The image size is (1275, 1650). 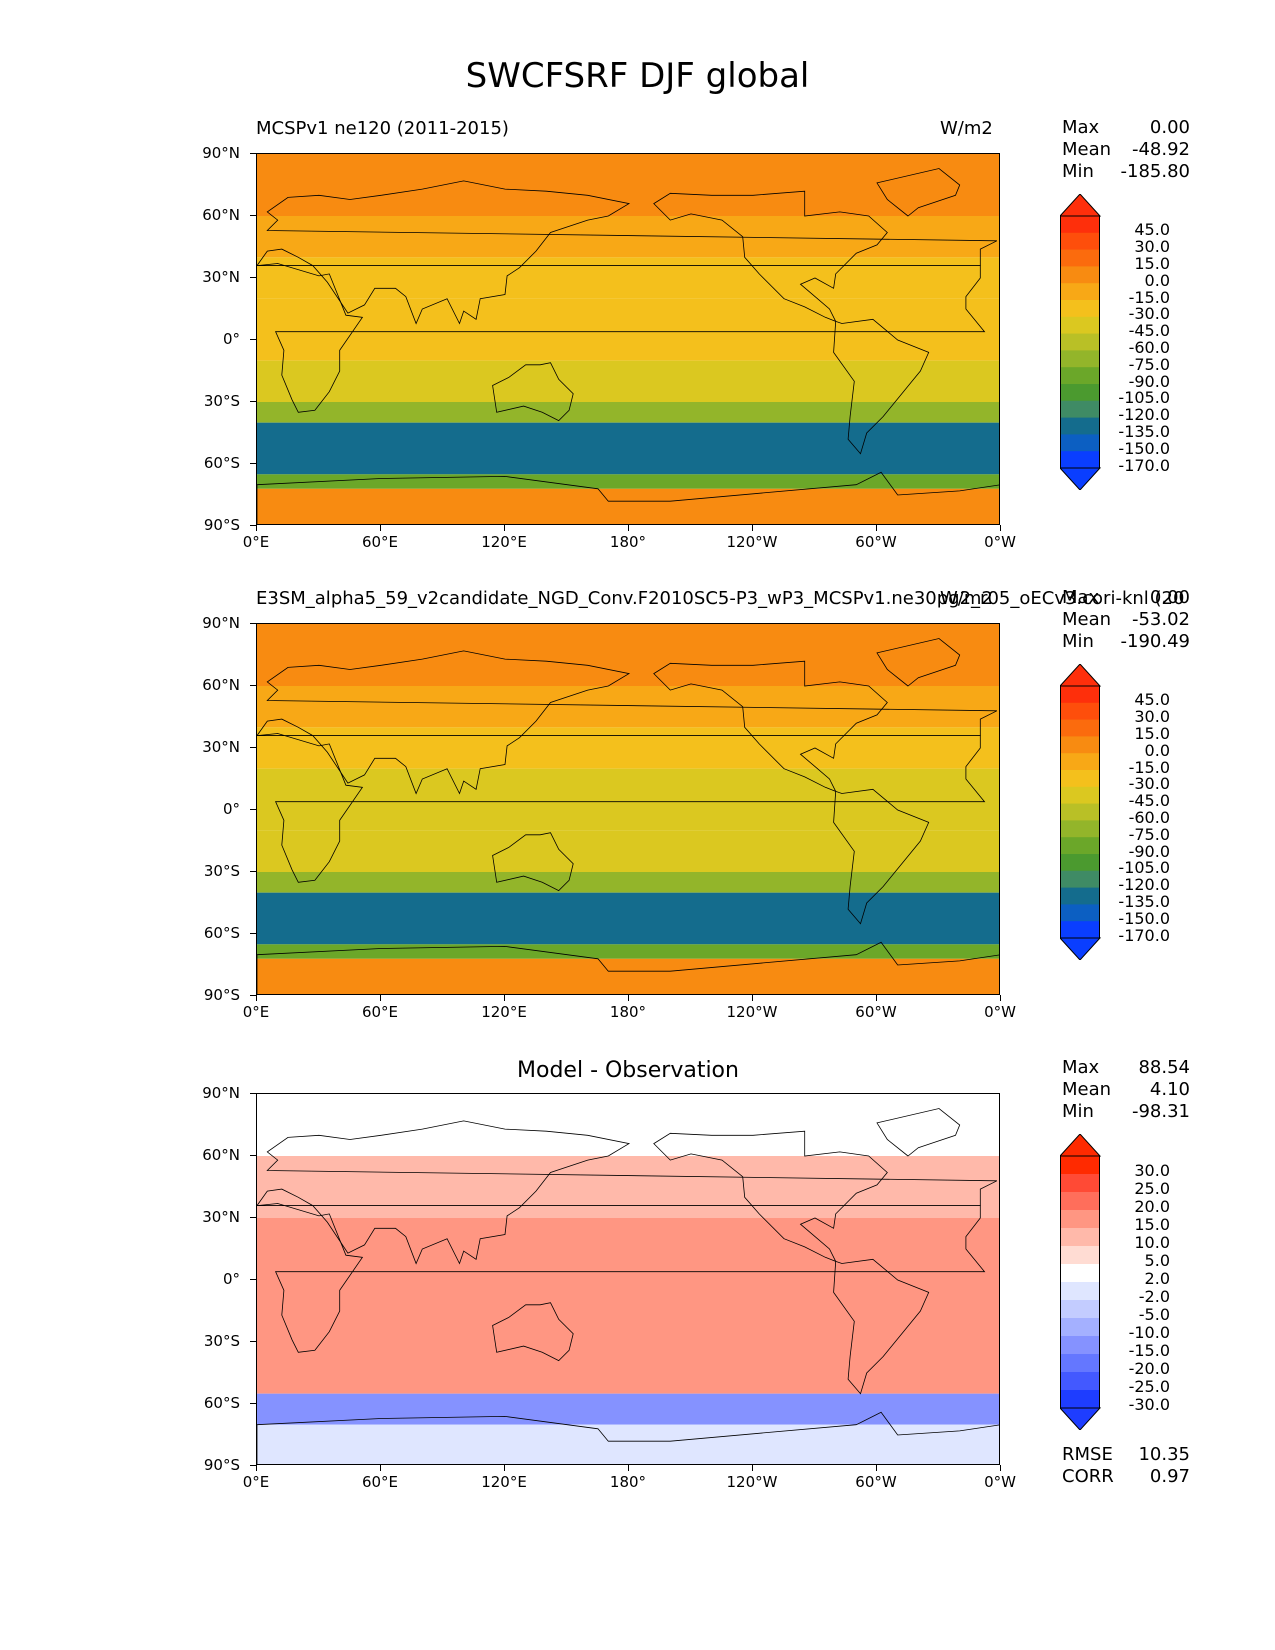 I want to click on x-tick-label: 60°W, so click(x=876, y=1012).